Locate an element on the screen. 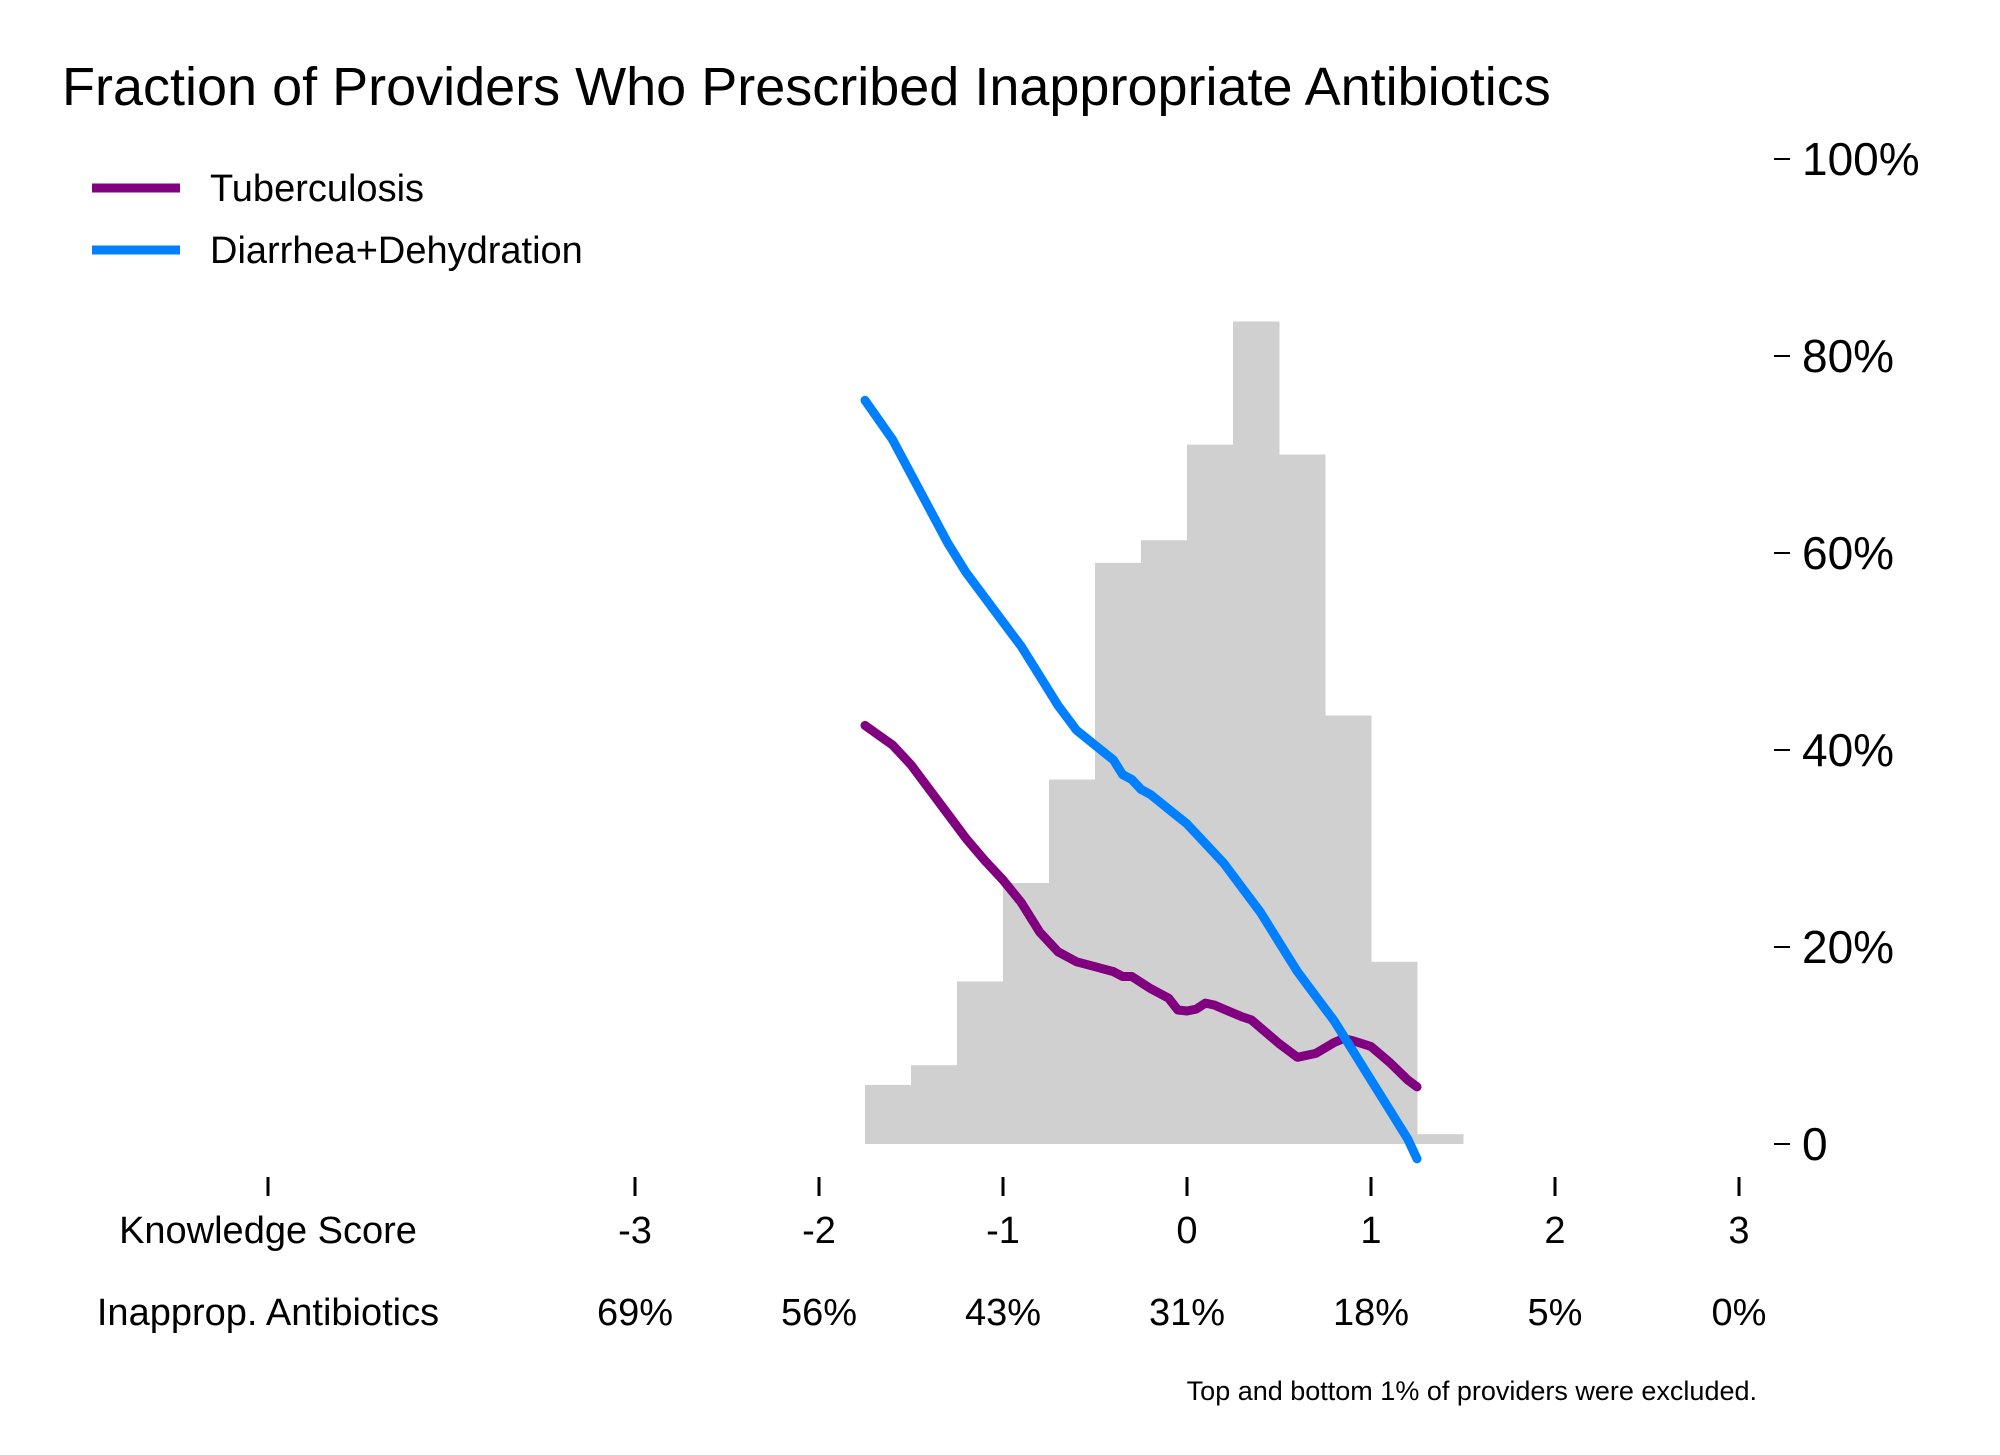  series-line-tuberculosis is located at coordinates (1141, 906).